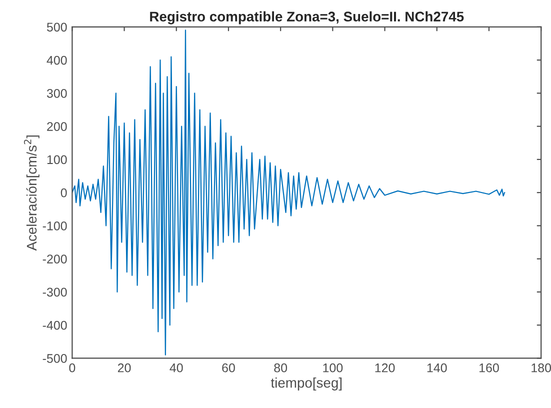 The width and height of the screenshot is (551, 408). Describe the element at coordinates (541, 367) in the screenshot. I see `x-tick-label: 180` at that location.